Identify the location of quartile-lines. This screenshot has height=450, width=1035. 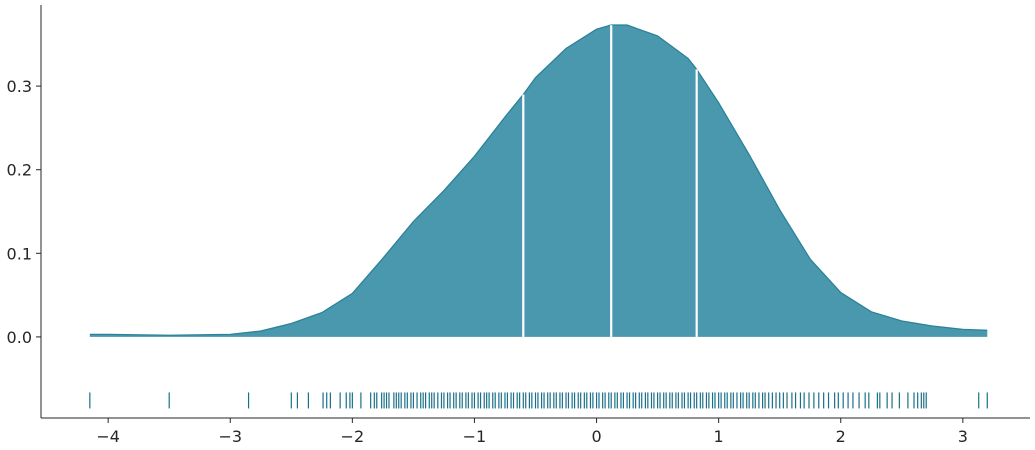
(610, 181).